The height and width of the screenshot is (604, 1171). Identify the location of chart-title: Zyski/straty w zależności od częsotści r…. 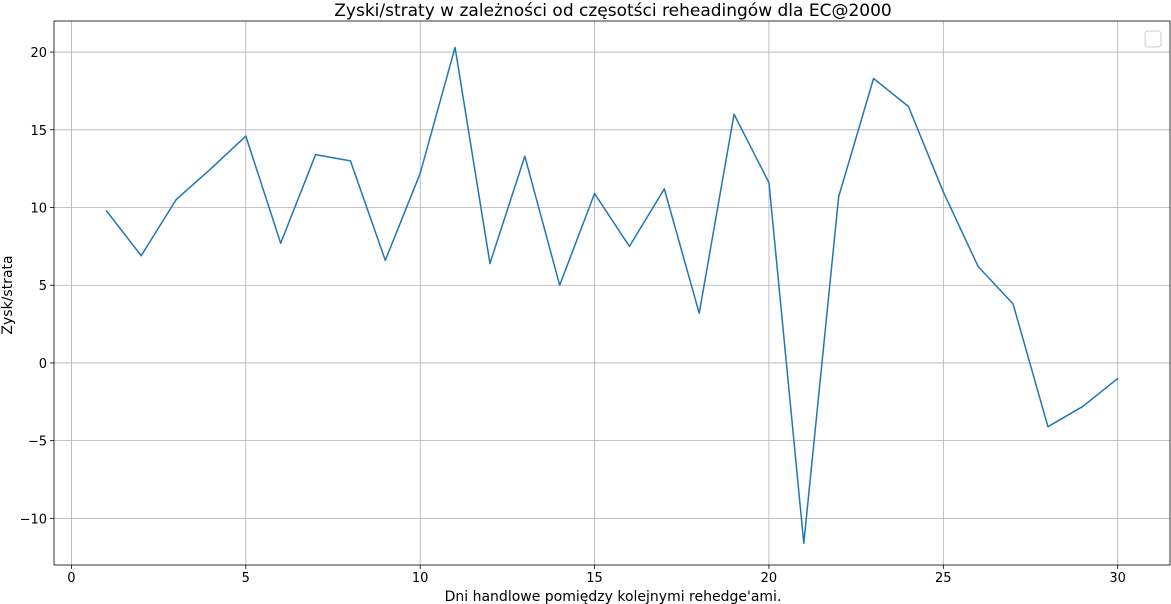
(612, 11).